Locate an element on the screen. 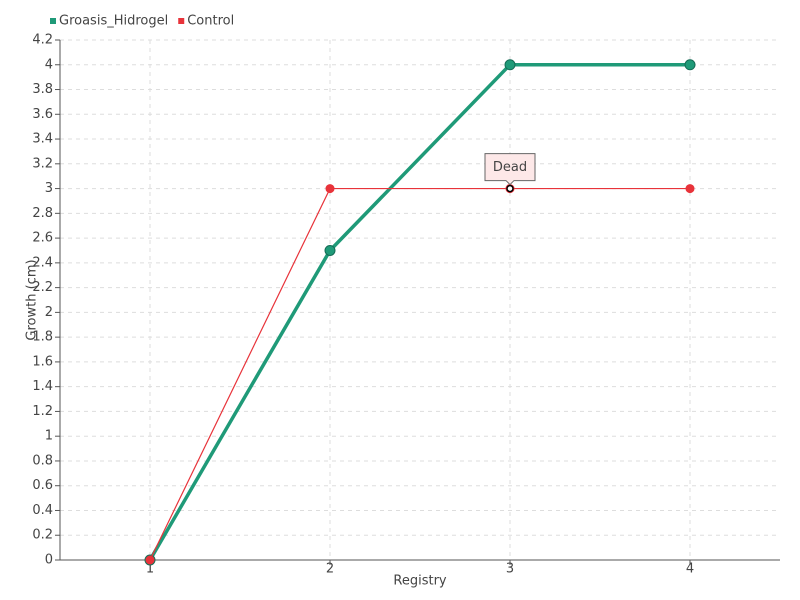 The height and width of the screenshot is (600, 800). y-tick-label: 4.2 is located at coordinates (42, 40).